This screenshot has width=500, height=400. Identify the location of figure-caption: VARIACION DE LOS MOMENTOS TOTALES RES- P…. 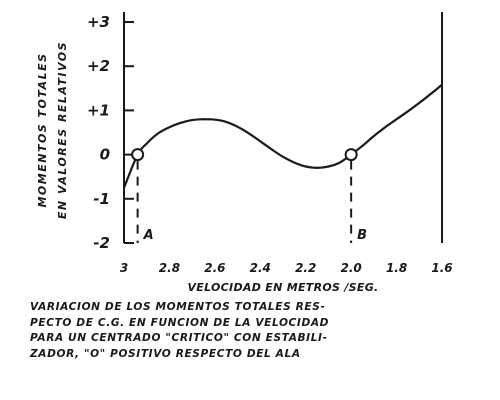
(260, 331).